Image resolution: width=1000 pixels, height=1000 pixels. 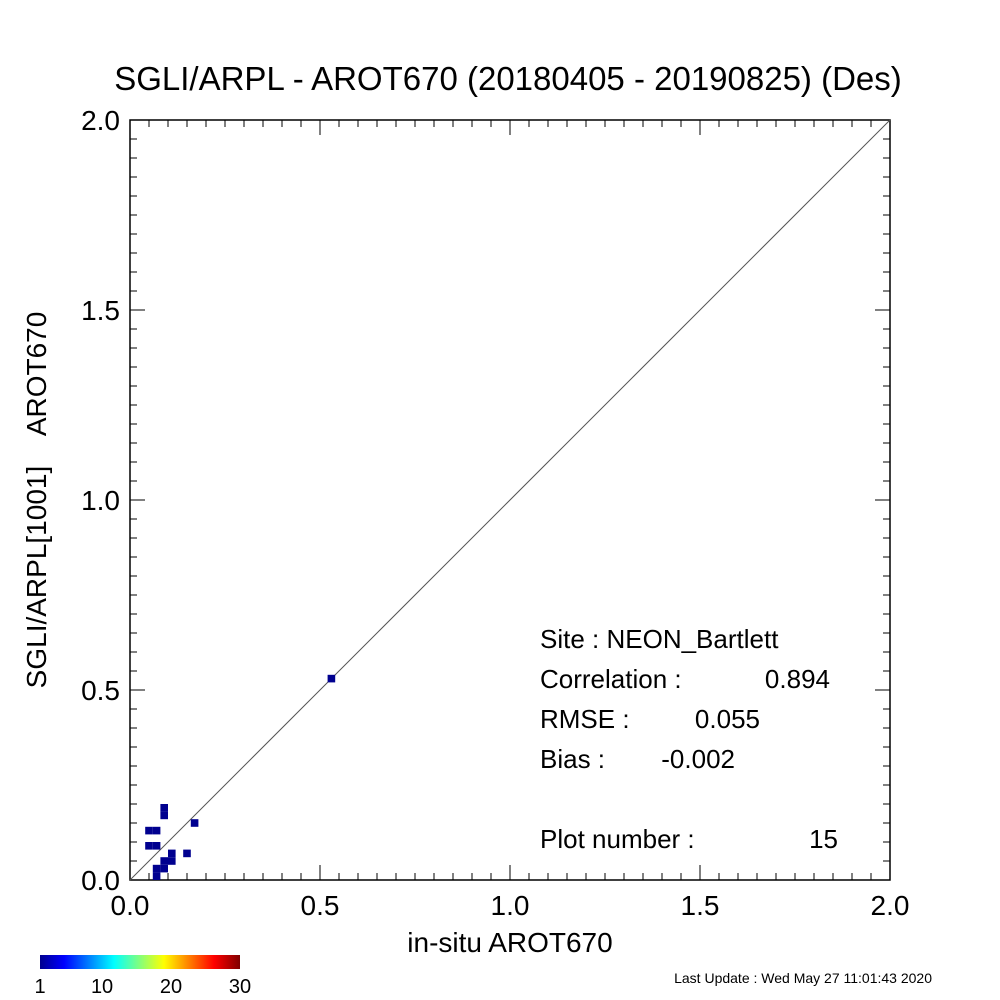 What do you see at coordinates (100, 690) in the screenshot?
I see `y-tick-label: 0.5` at bounding box center [100, 690].